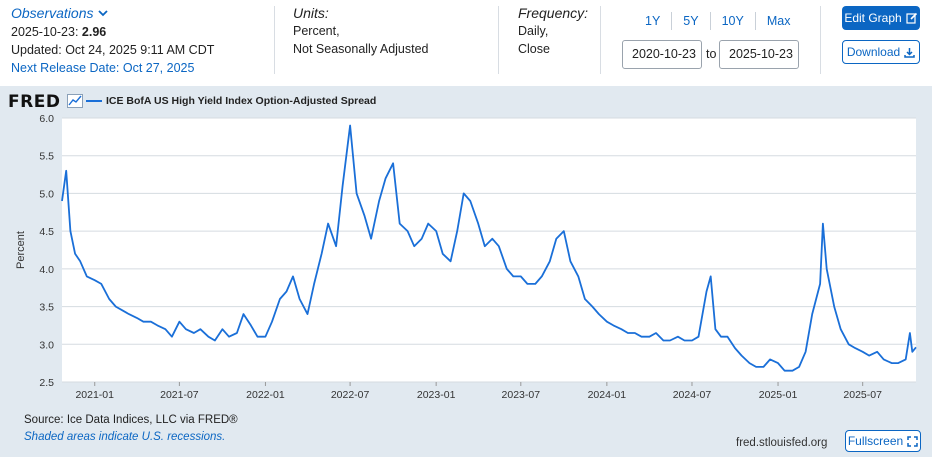  Describe the element at coordinates (131, 420) in the screenshot. I see `source-text: Source: Ice Data Indices, LLC via FRED®` at that location.